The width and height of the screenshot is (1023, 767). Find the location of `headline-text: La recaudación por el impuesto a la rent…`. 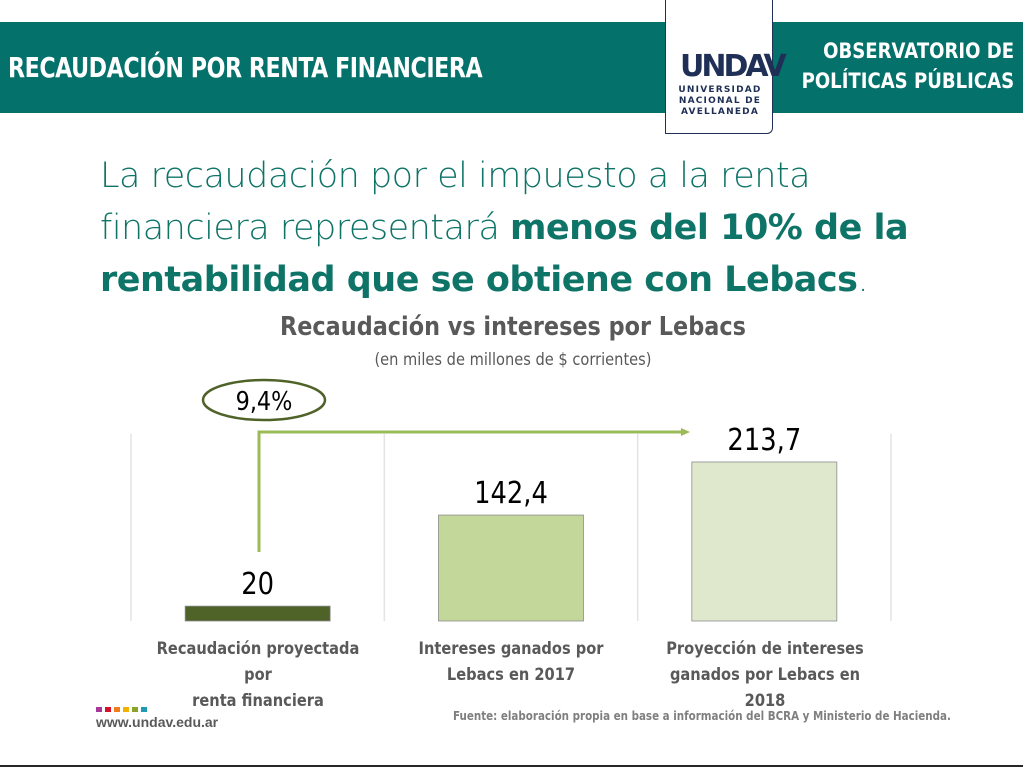

headline-text: La recaudación por el impuesto a la rent… is located at coordinates (455, 202).